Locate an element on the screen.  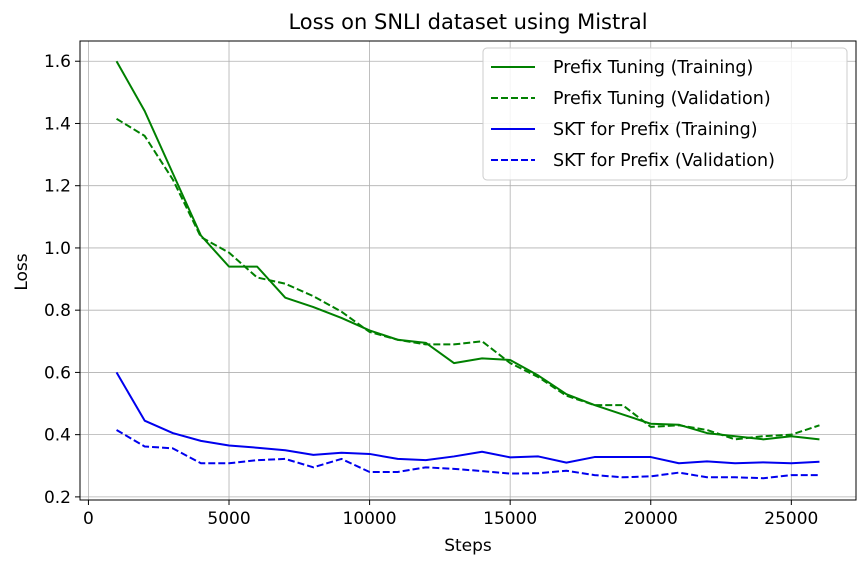
x-tick-label: 10000 is located at coordinates (370, 519).